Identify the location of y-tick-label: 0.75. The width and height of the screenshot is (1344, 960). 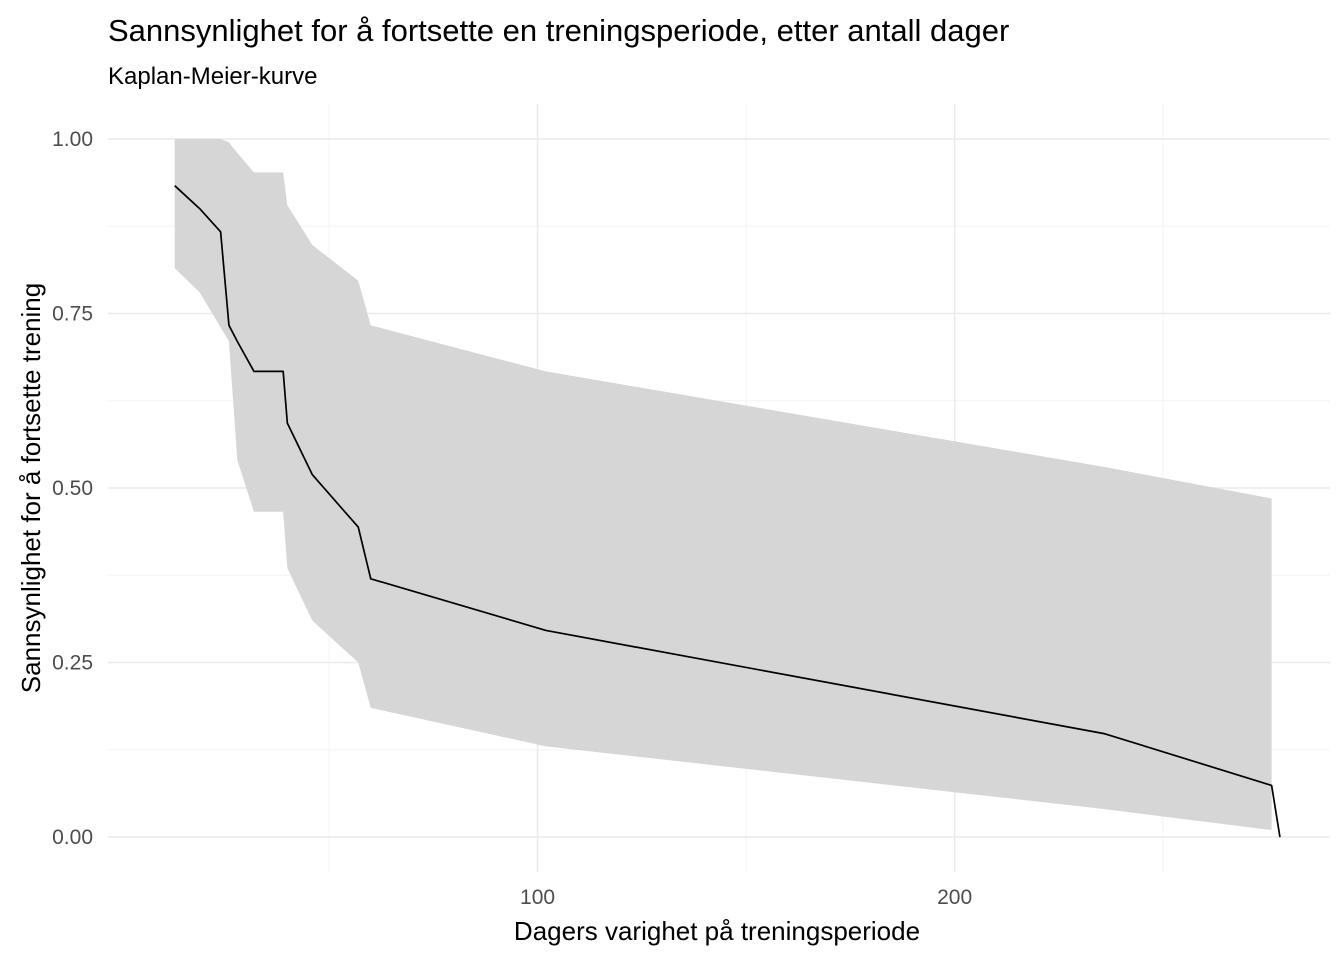
(72, 313).